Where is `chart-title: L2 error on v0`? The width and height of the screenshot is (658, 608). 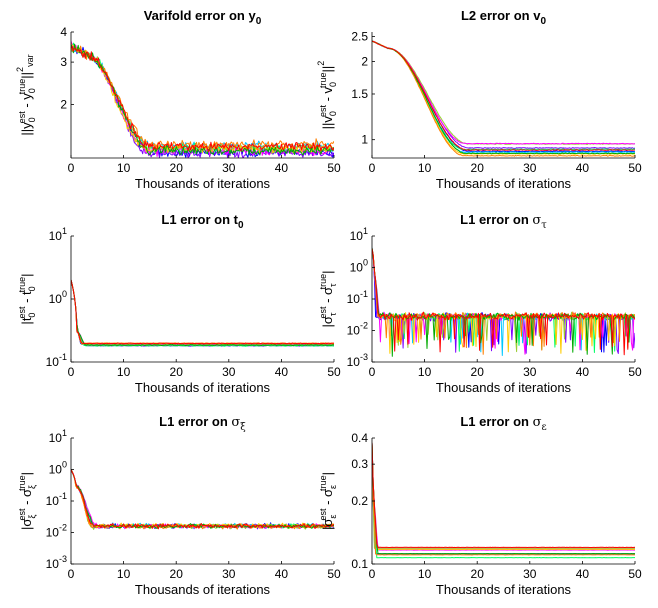 chart-title: L2 error on v0 is located at coordinates (503, 17).